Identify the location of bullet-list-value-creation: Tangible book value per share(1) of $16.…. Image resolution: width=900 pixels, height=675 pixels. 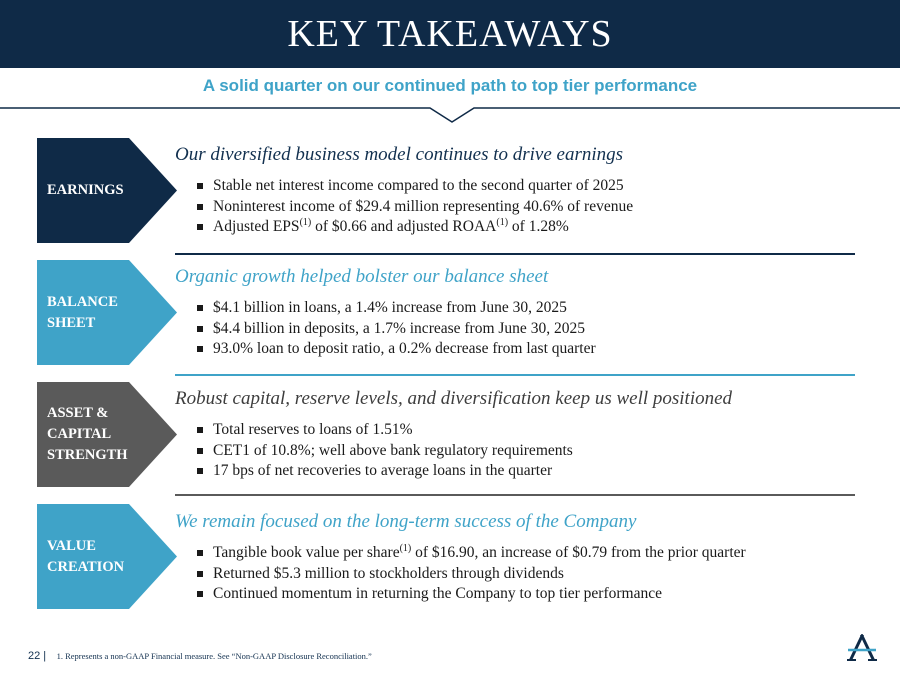
(471, 573).